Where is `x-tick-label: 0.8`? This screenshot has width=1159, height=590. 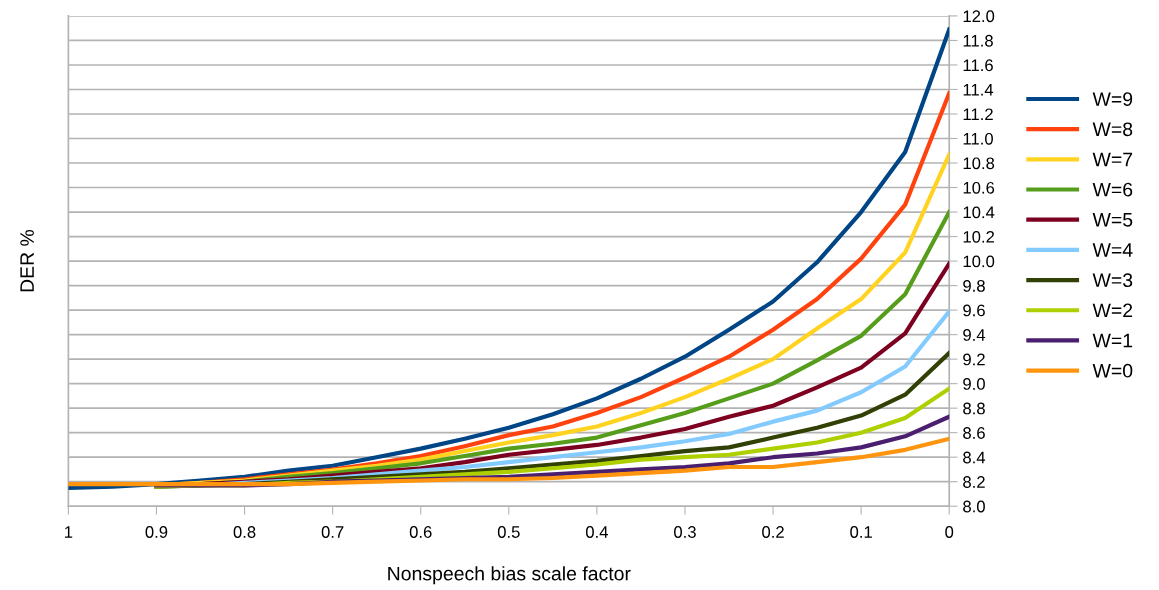 x-tick-label: 0.8 is located at coordinates (244, 532).